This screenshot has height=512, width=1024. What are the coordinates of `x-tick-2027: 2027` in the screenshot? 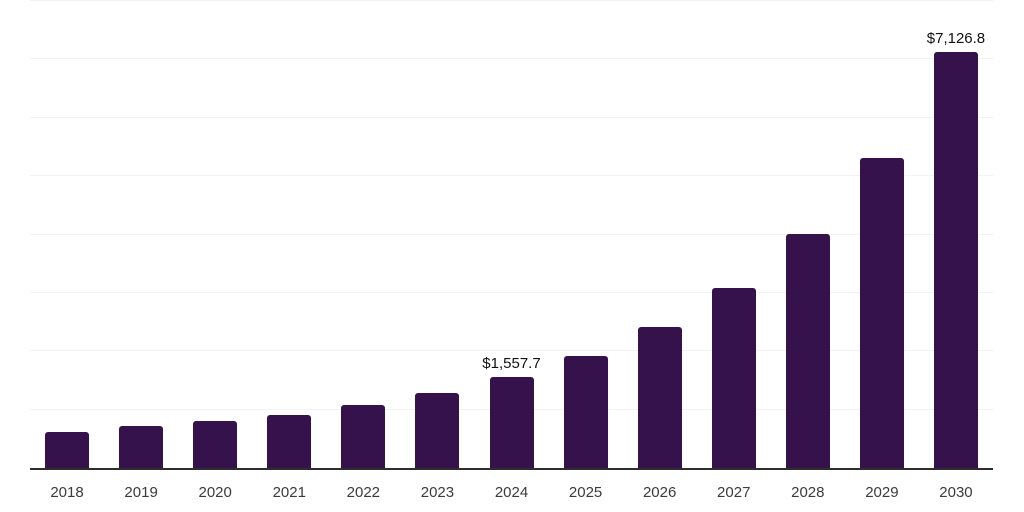 It's located at (734, 492).